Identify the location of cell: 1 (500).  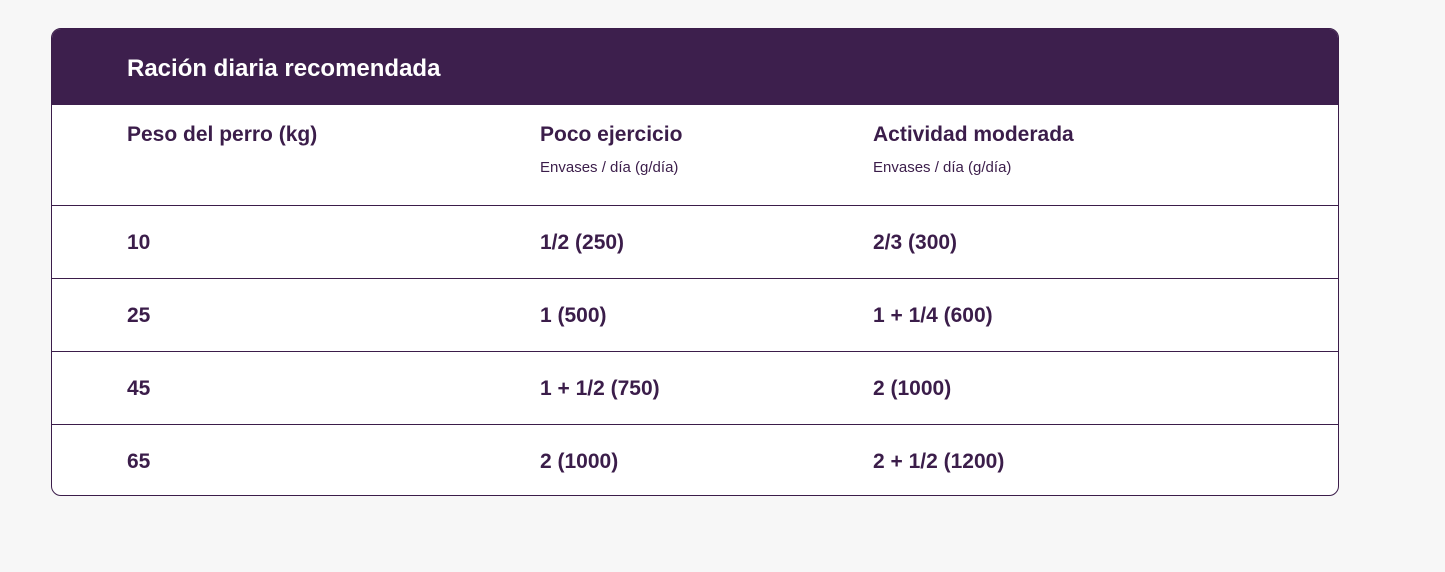
(573, 315).